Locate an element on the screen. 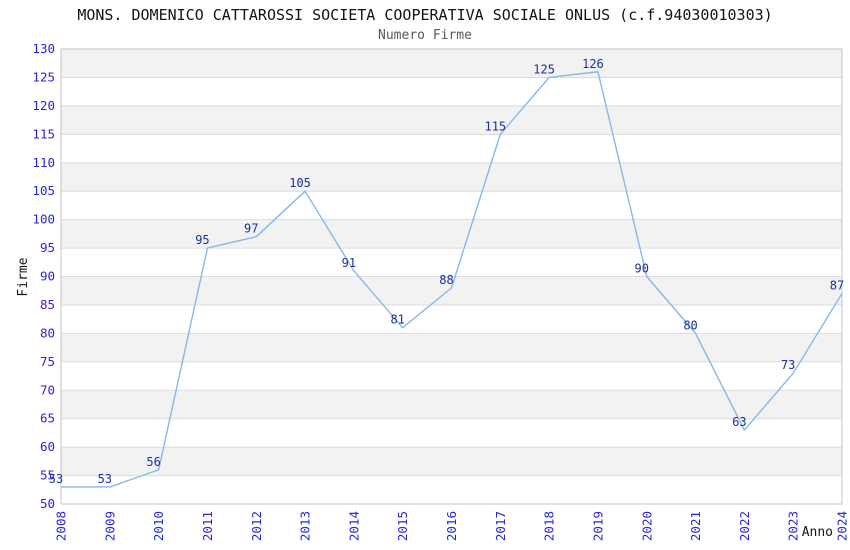  x-tick-label: 2009 is located at coordinates (109, 526).